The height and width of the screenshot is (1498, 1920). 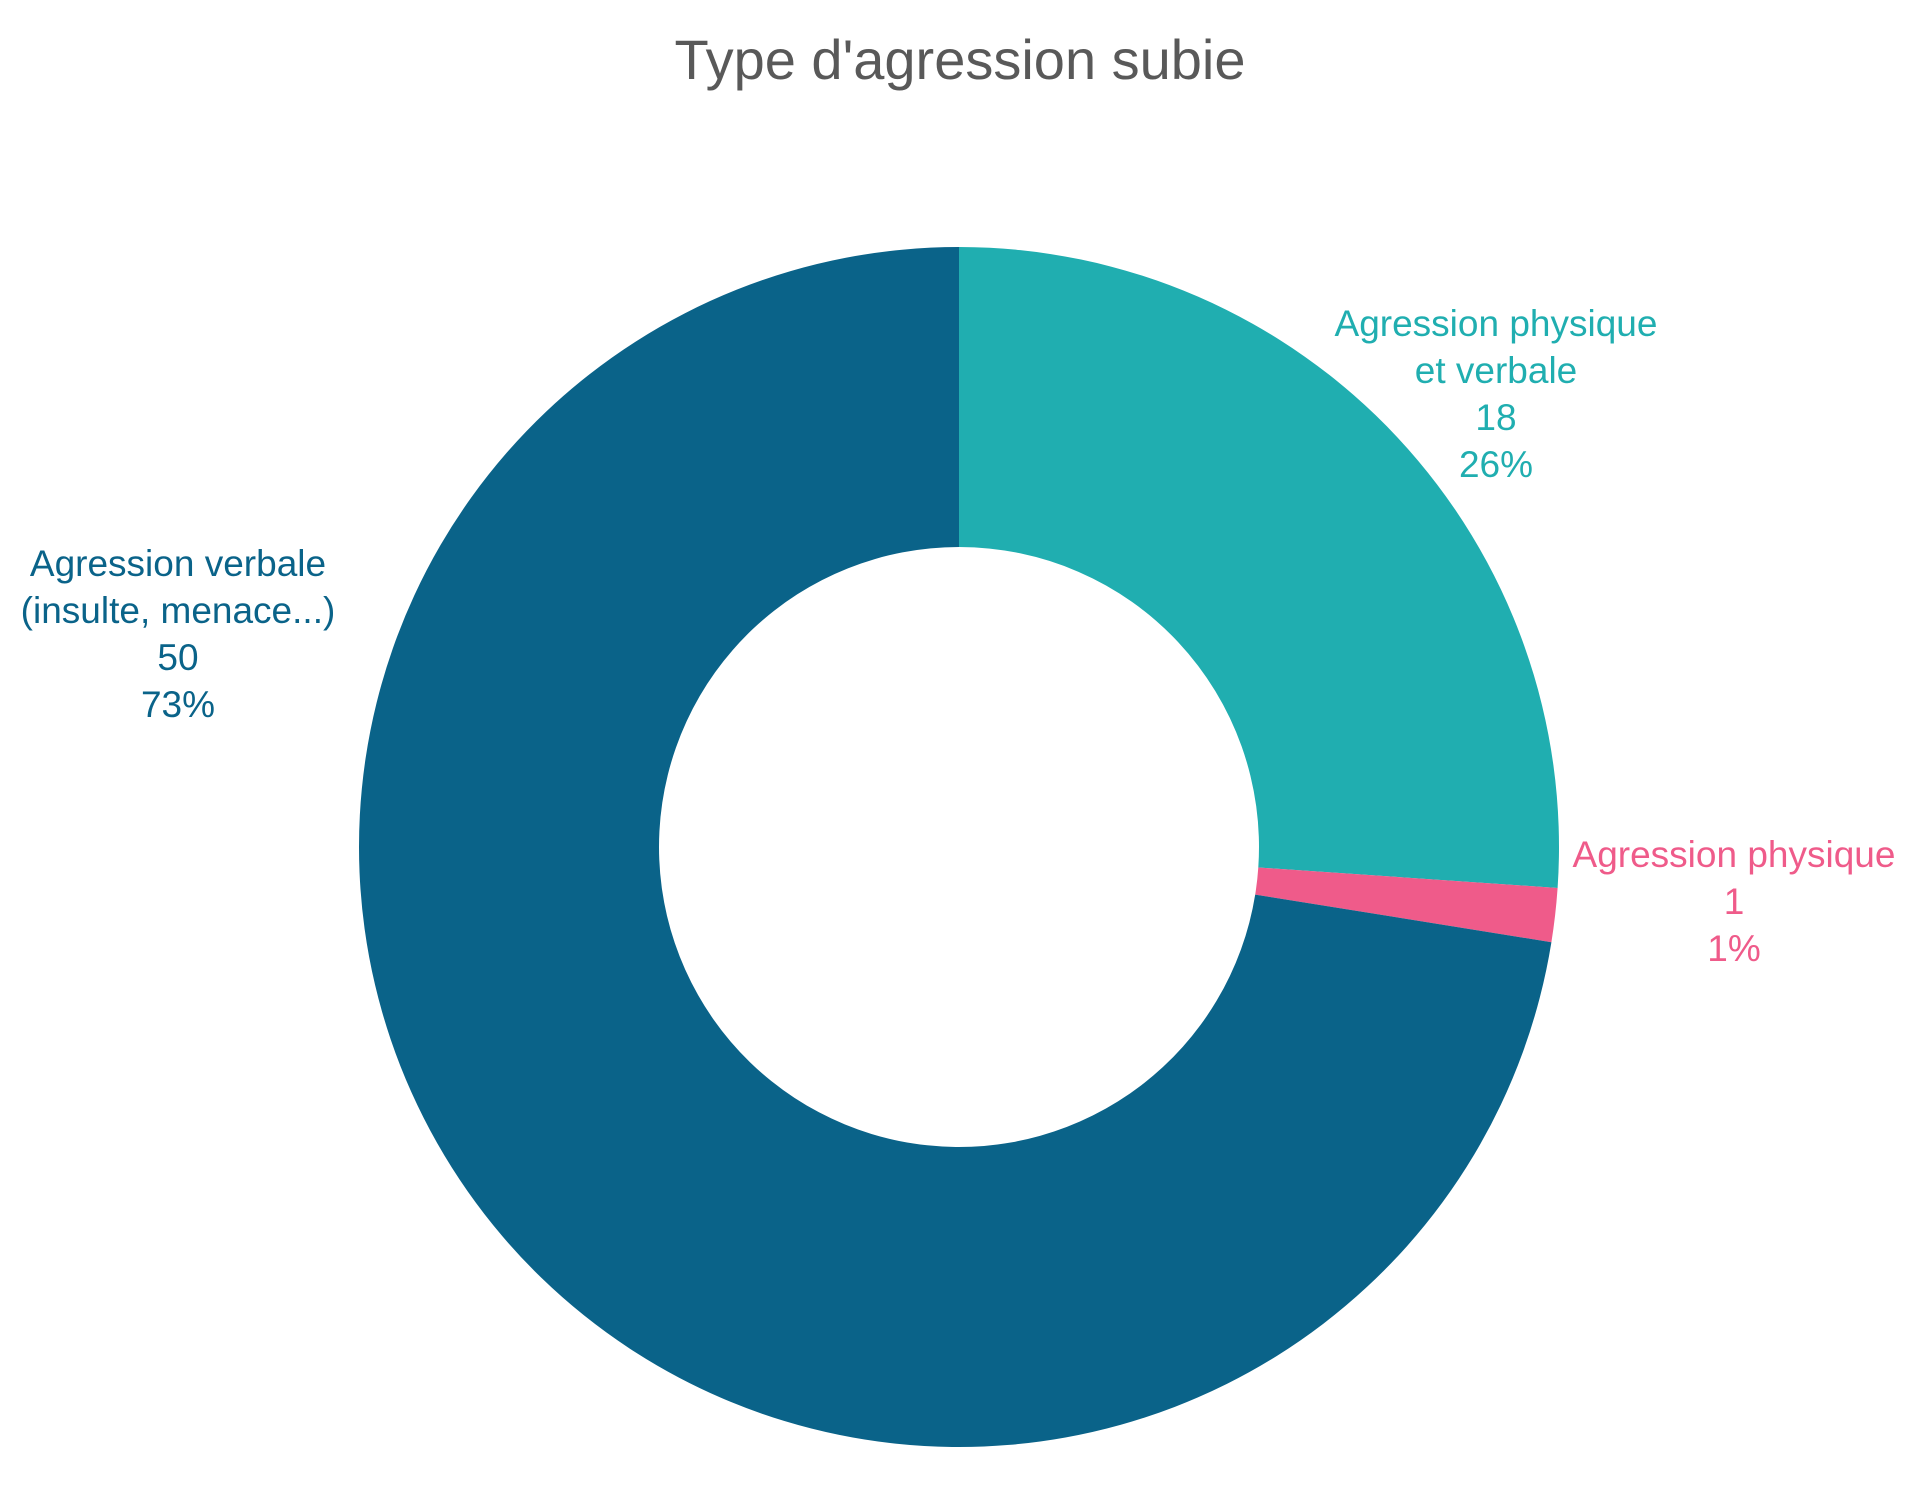 What do you see at coordinates (959, 59) in the screenshot?
I see `chart-title: Type d'agression subie` at bounding box center [959, 59].